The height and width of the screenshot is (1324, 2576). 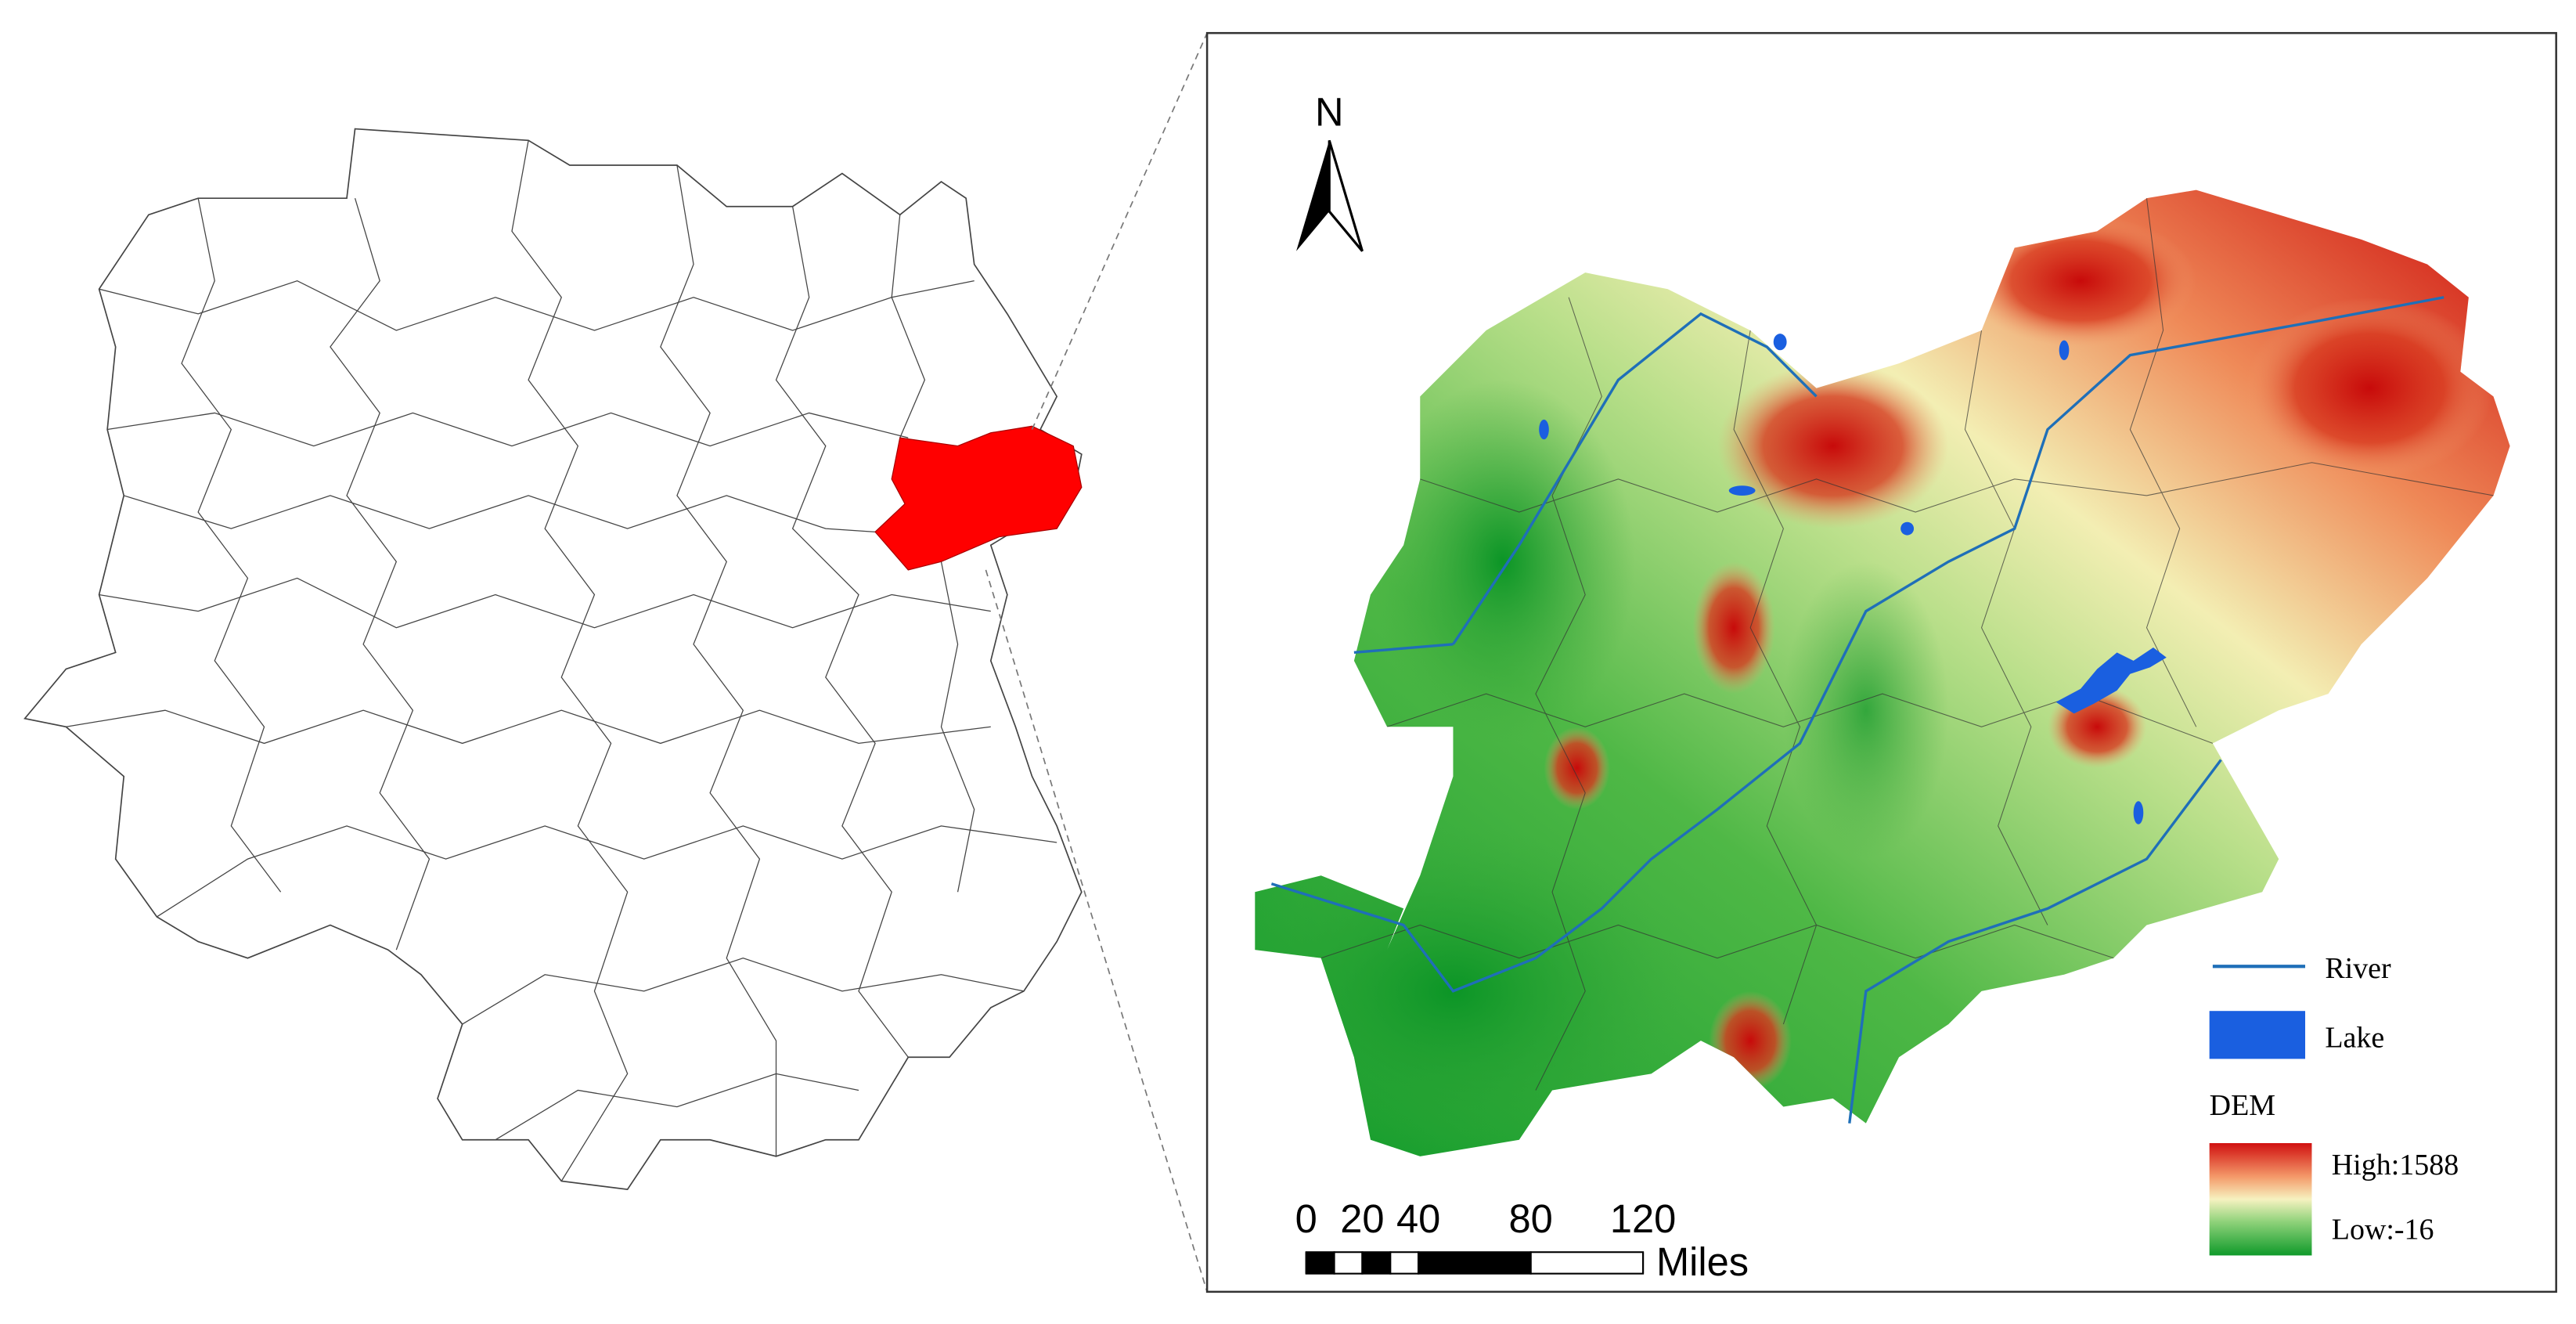 I want to click on scale-bar: Miles 0 20 40 80 120, so click(x=1522, y=1240).